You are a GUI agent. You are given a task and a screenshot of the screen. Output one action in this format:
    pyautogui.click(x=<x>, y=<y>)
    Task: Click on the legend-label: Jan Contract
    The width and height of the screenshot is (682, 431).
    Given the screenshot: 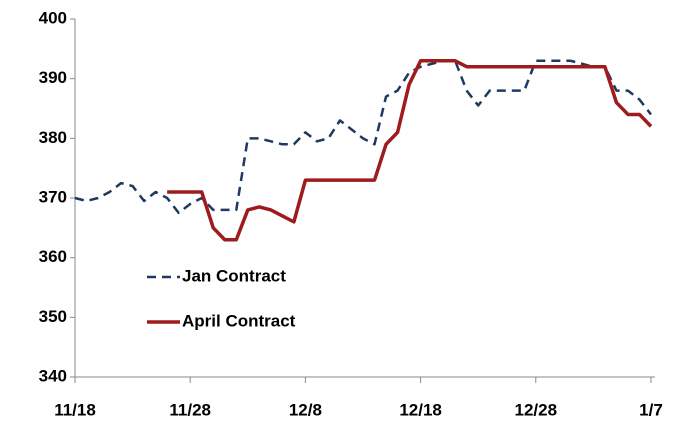 What is the action you would take?
    pyautogui.click(x=234, y=275)
    